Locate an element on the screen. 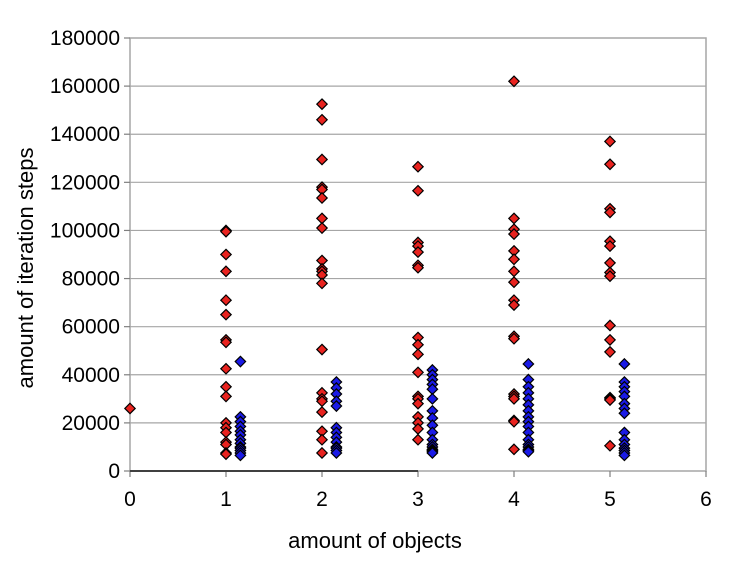 Image resolution: width=747 pixels, height=568 pixels. x-tick-label: 6 is located at coordinates (706, 499).